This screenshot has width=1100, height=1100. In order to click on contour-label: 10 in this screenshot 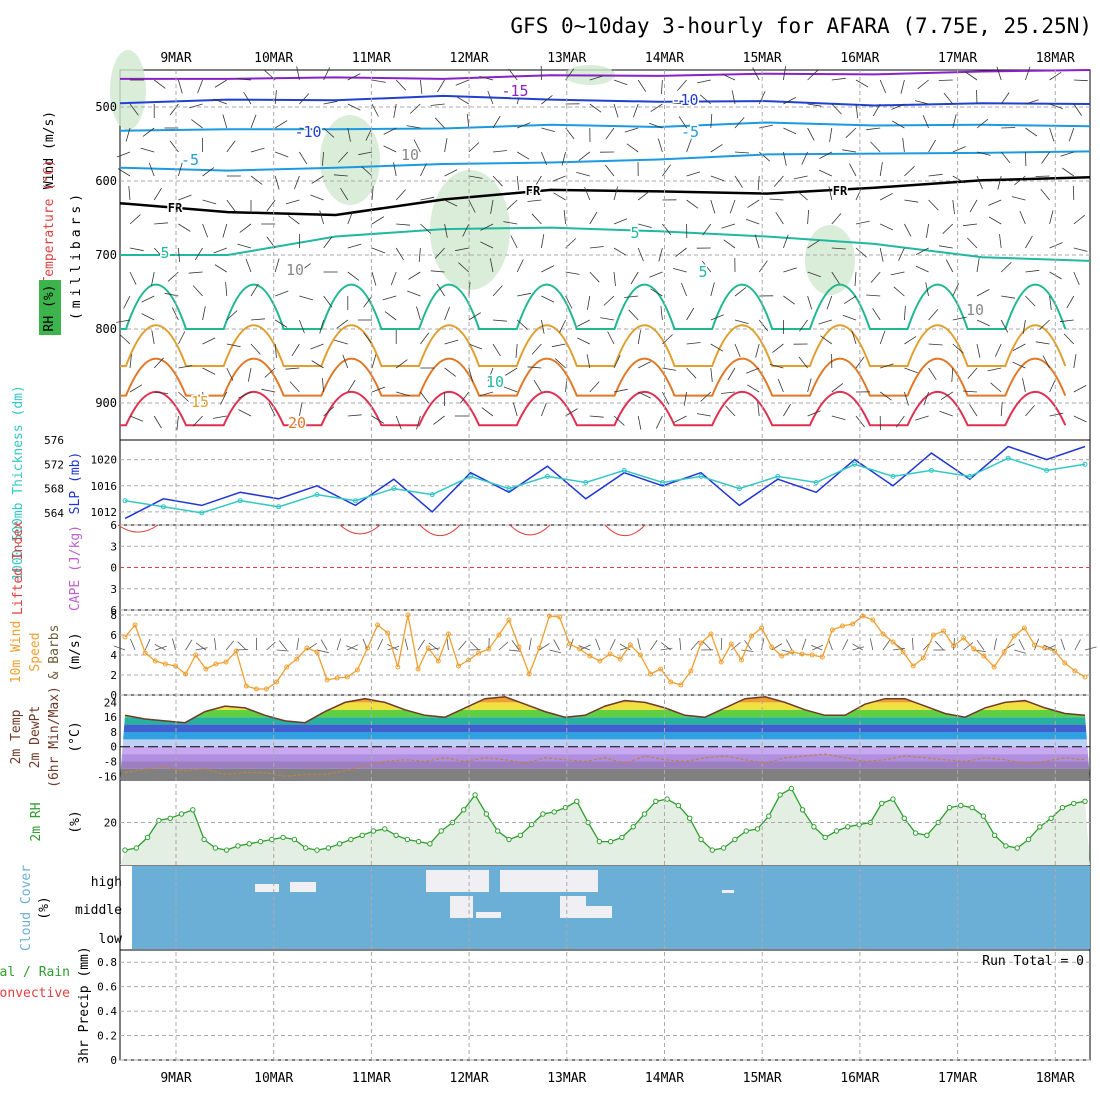, I will do `click(975, 310)`.